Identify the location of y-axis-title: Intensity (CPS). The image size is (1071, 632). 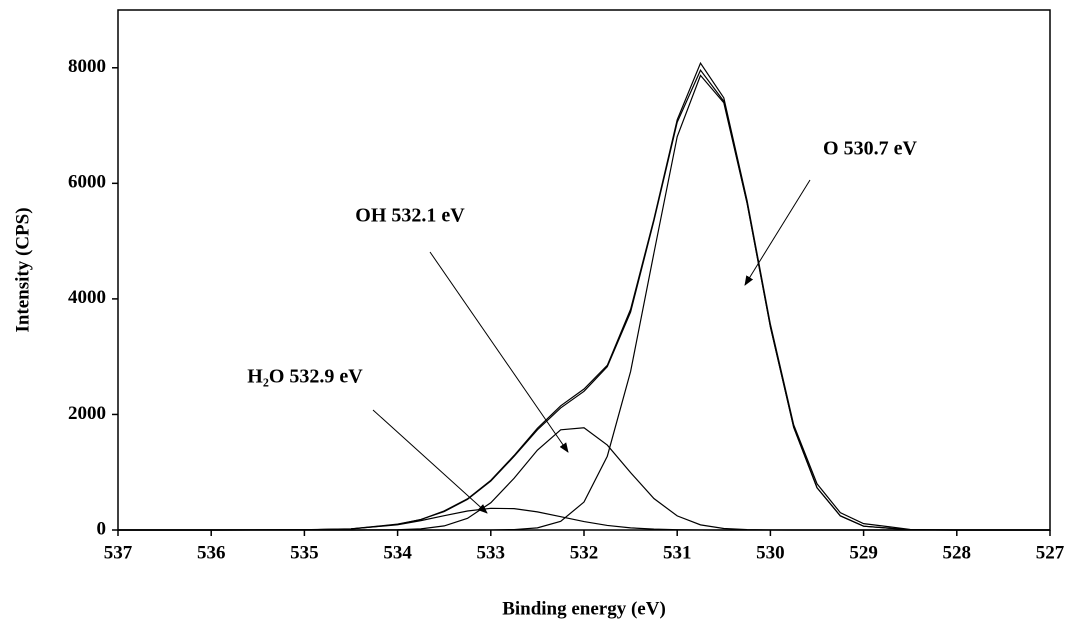
(22, 269).